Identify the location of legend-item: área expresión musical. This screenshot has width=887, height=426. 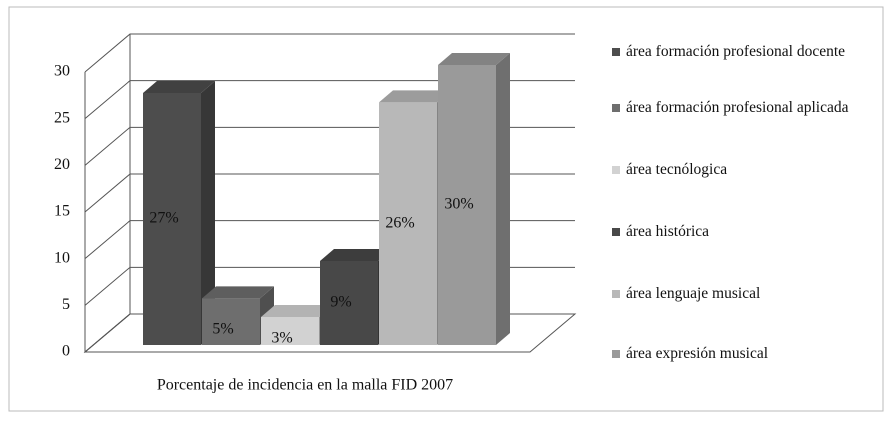
(749, 354).